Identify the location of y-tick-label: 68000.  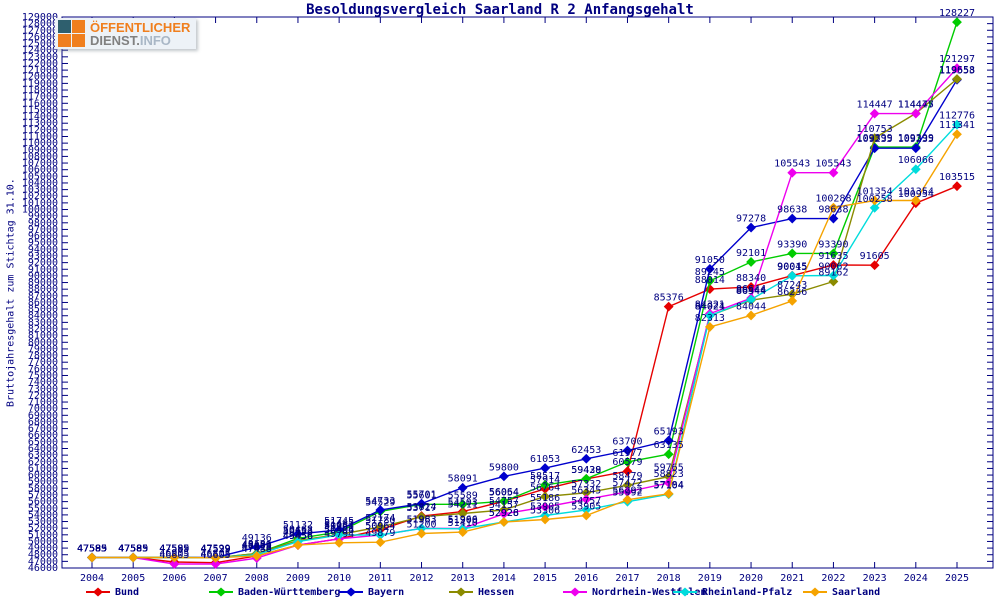
(43, 422).